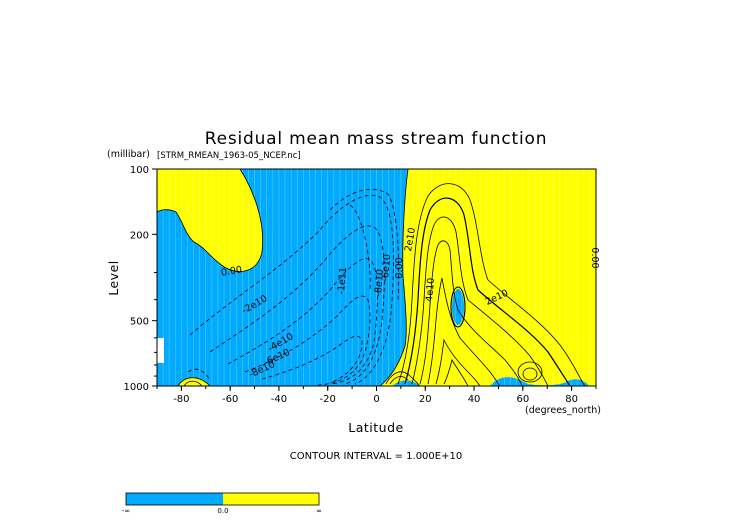 The height and width of the screenshot is (532, 752). Describe the element at coordinates (136, 387) in the screenshot. I see `y-tick-label: 1000` at that location.